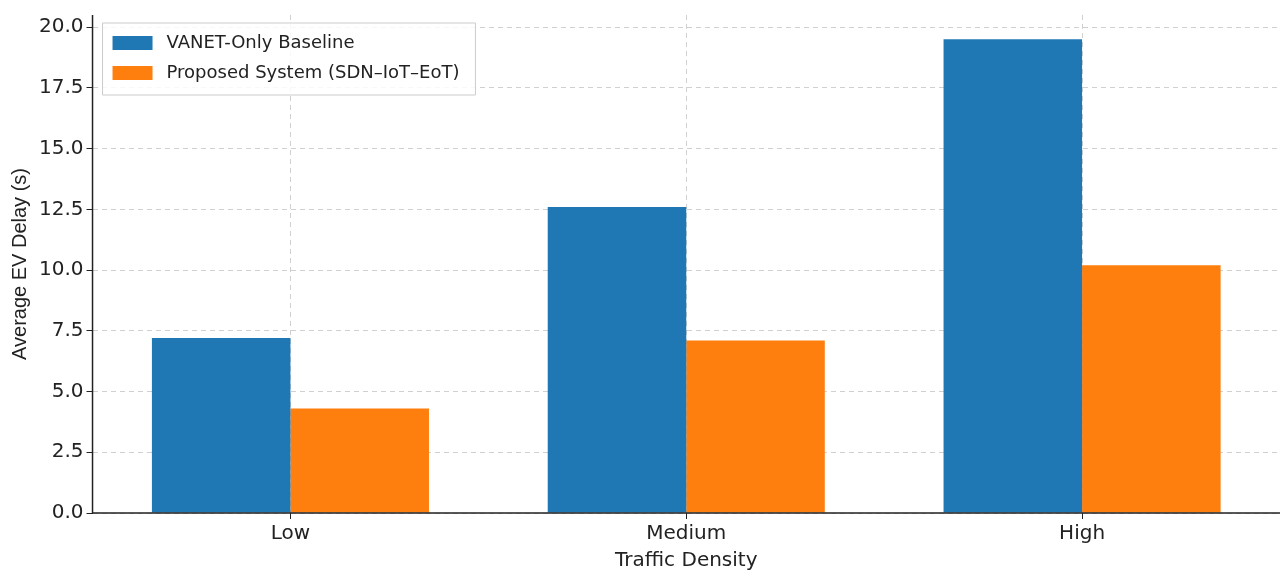 The image size is (1282, 575). Describe the element at coordinates (61, 268) in the screenshot. I see `y-tick-label: 10.0` at that location.